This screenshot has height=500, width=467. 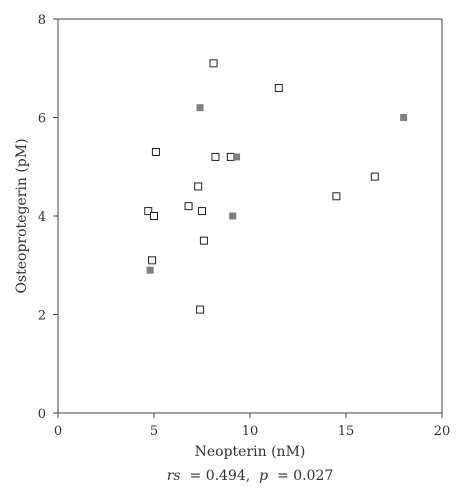 I want to click on x-tick-label: 20, so click(x=442, y=431).